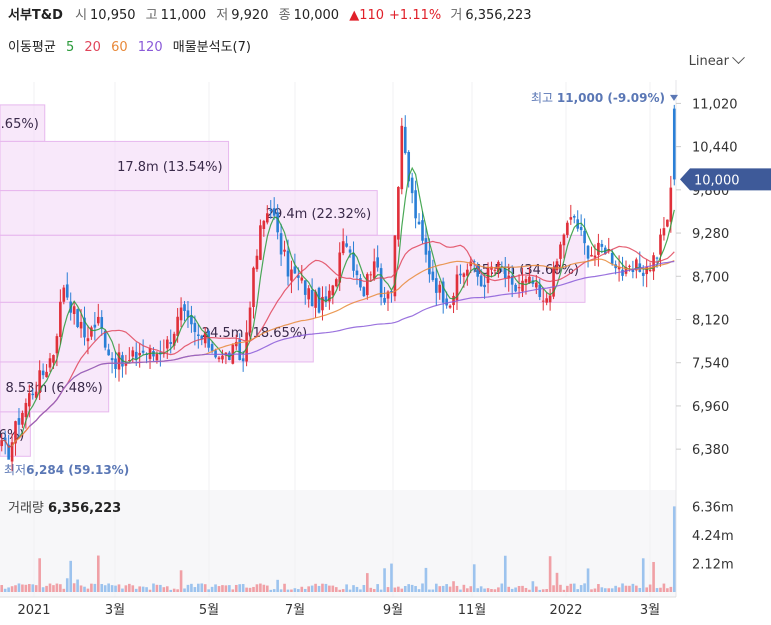  What do you see at coordinates (132, 45) in the screenshot?
I see `moving-average-legend: 이동평균 5 20 60 120 매물분석도(7)` at bounding box center [132, 45].